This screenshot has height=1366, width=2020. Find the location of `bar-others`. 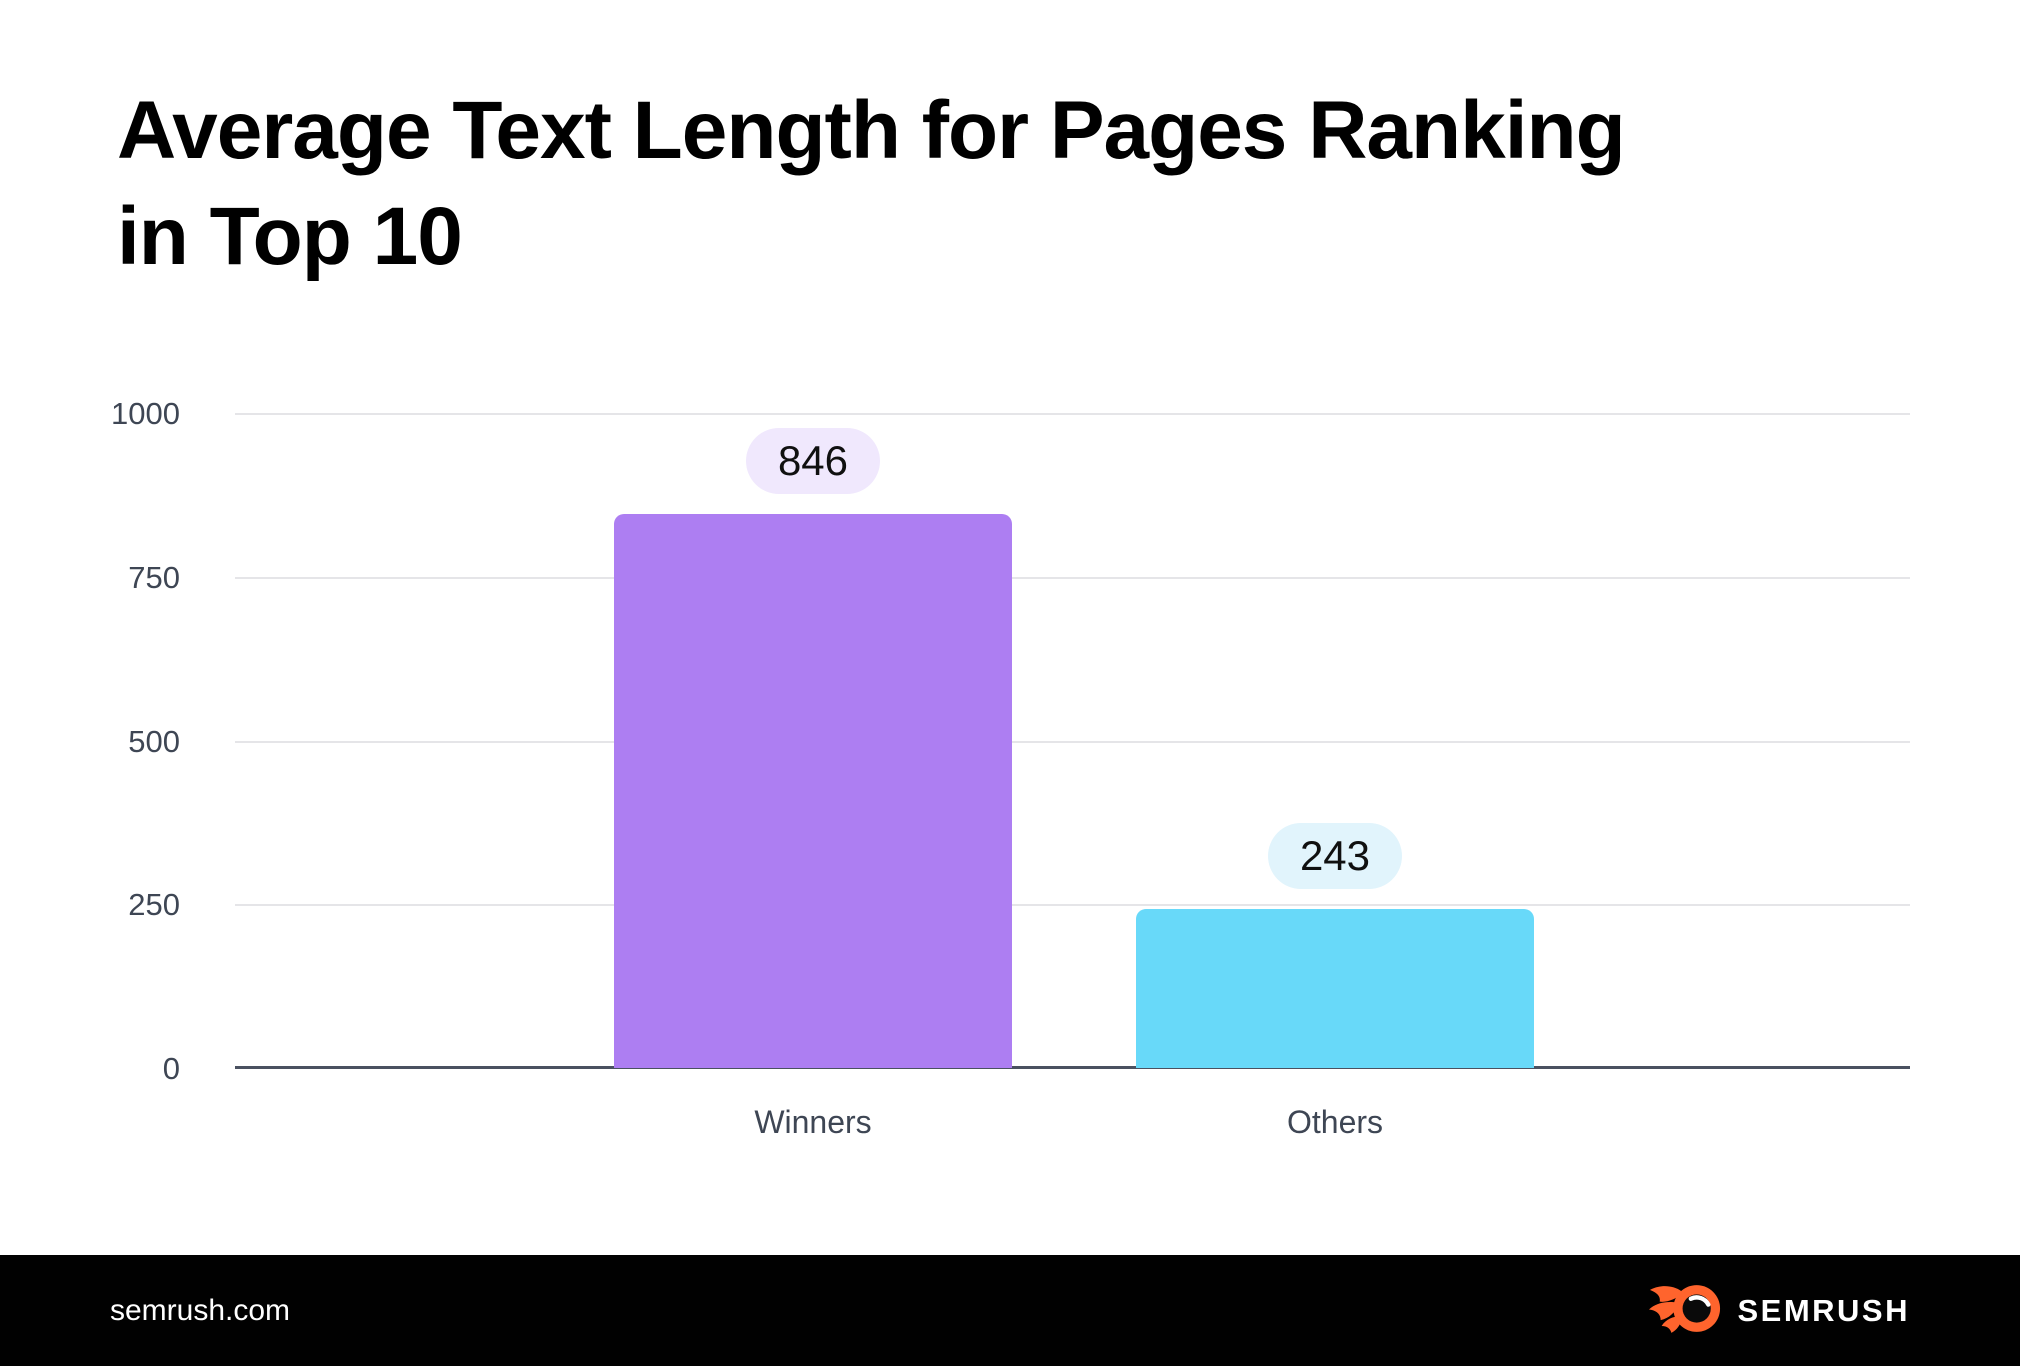

bar-others is located at coordinates (1335, 988).